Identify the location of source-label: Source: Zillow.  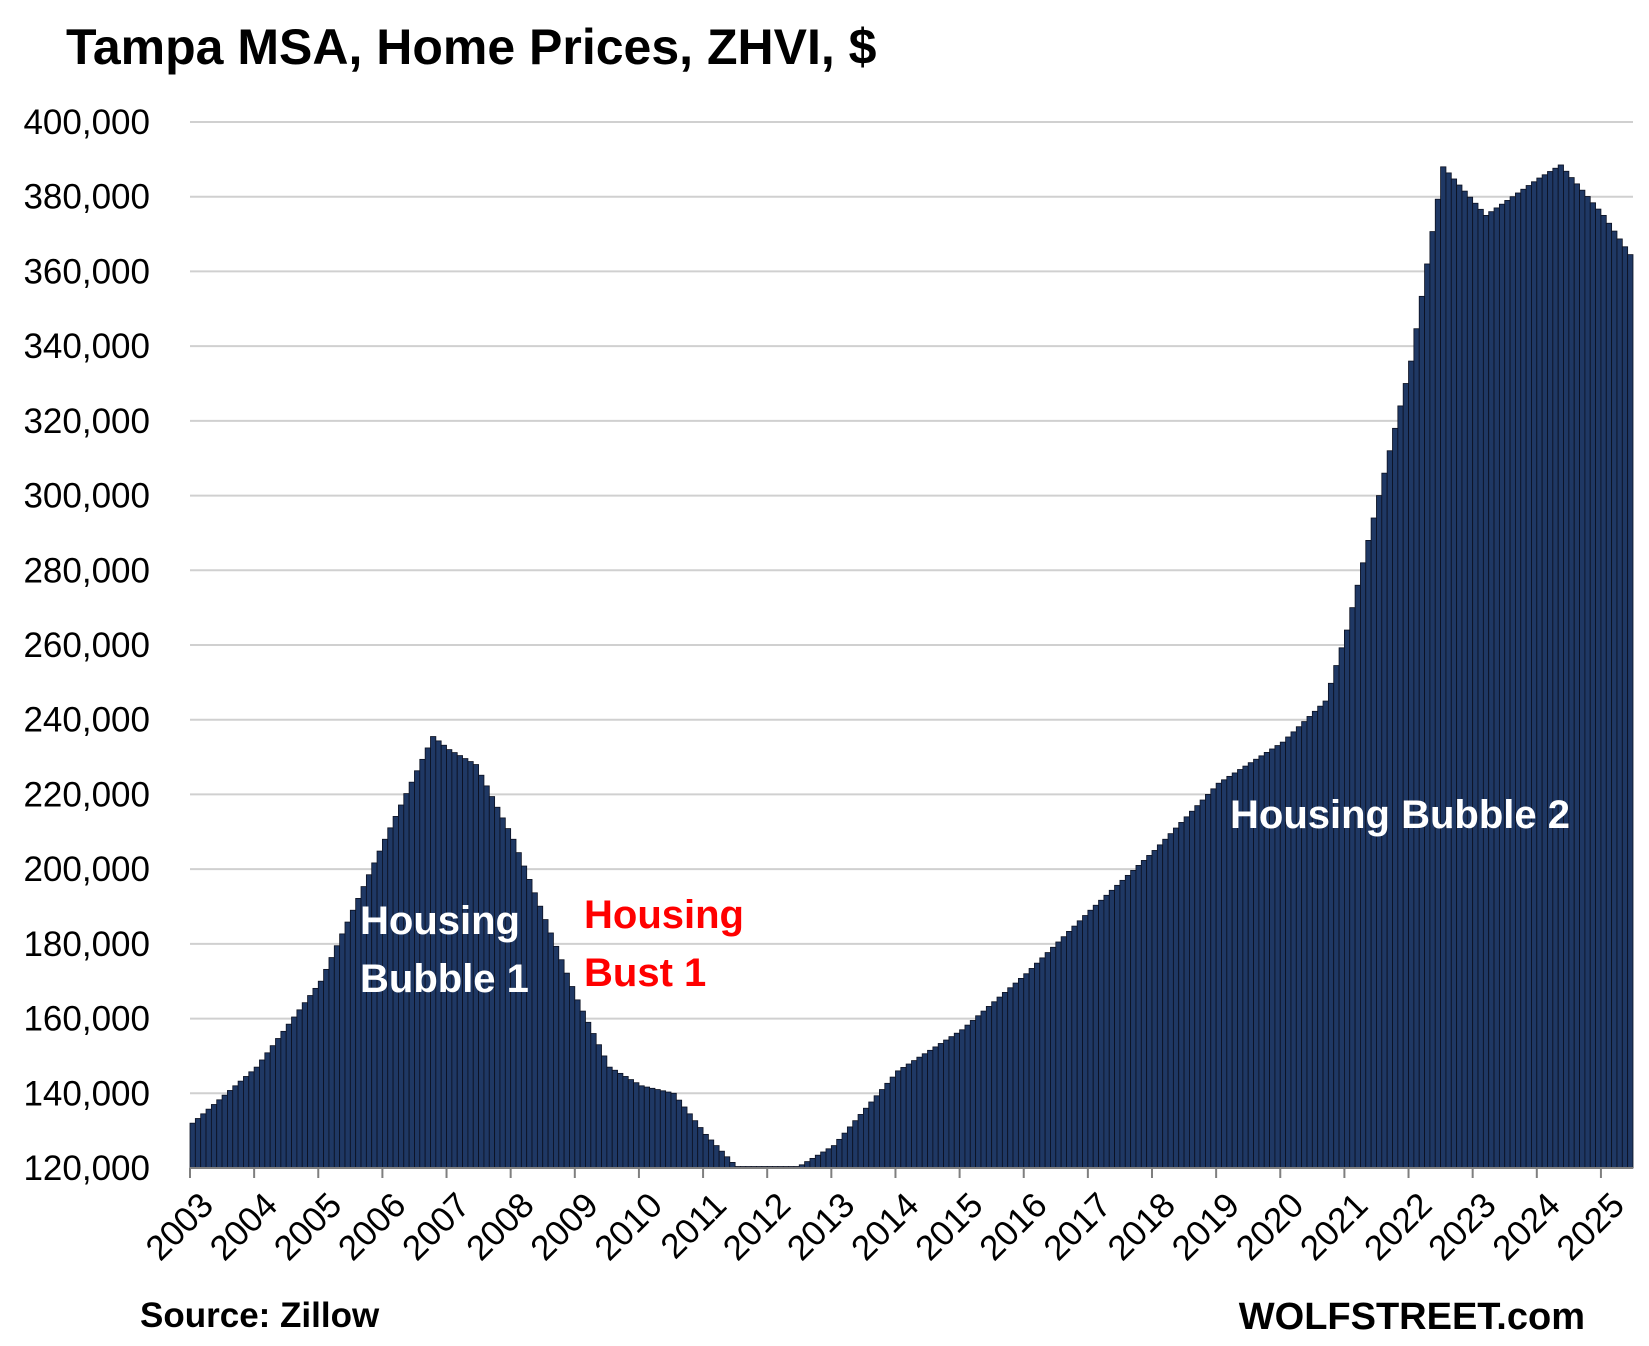
(260, 1315).